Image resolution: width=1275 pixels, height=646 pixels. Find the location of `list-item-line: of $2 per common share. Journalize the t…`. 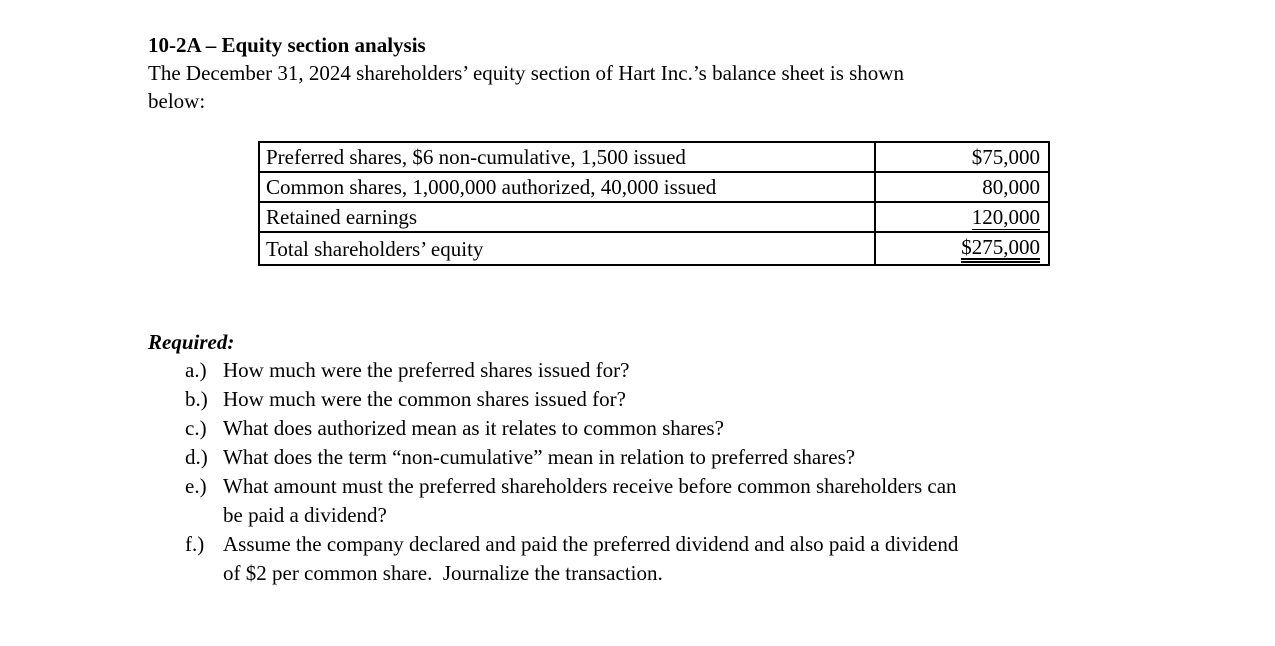

list-item-line: of $2 per common share. Journalize the t… is located at coordinates (443, 573).